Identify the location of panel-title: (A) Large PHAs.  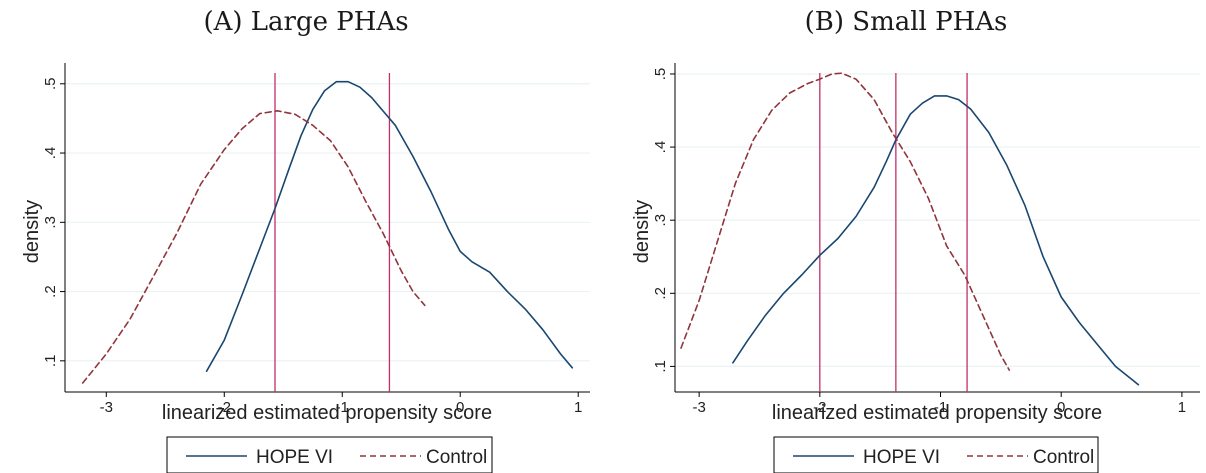
(305, 22).